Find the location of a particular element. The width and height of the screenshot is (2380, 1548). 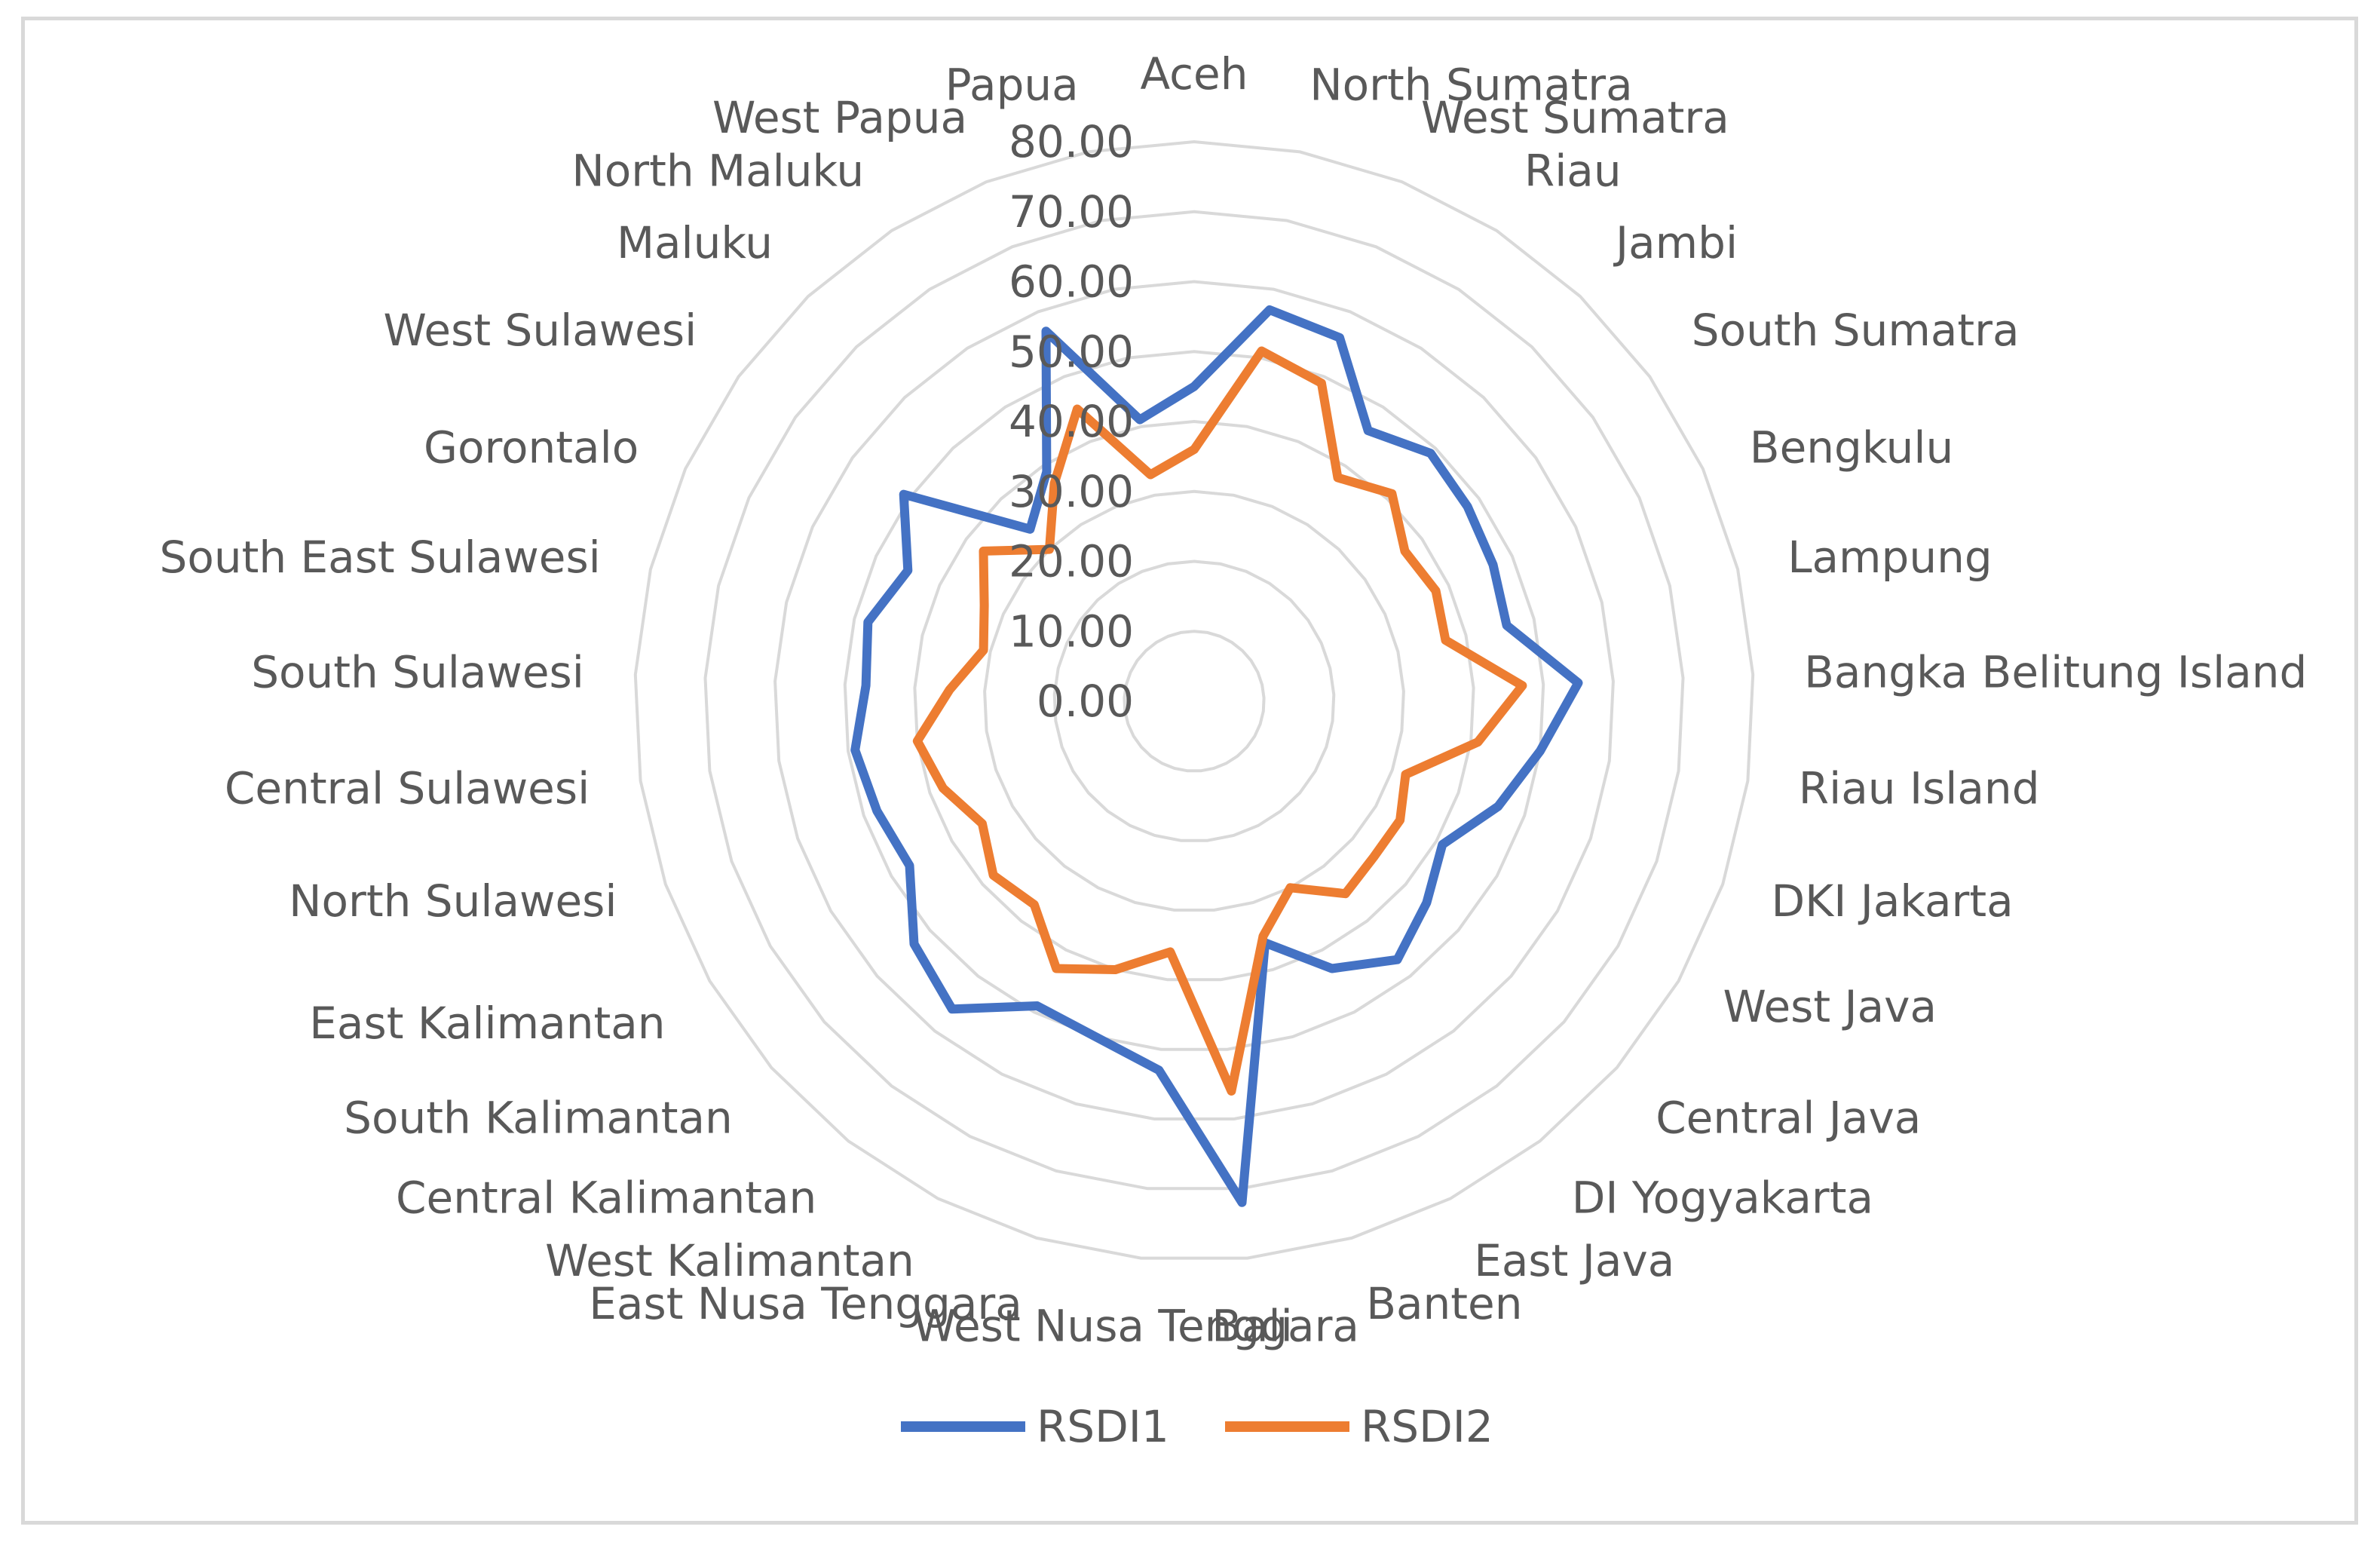

category-label: DI Yogyakarta is located at coordinates (1722, 1198).